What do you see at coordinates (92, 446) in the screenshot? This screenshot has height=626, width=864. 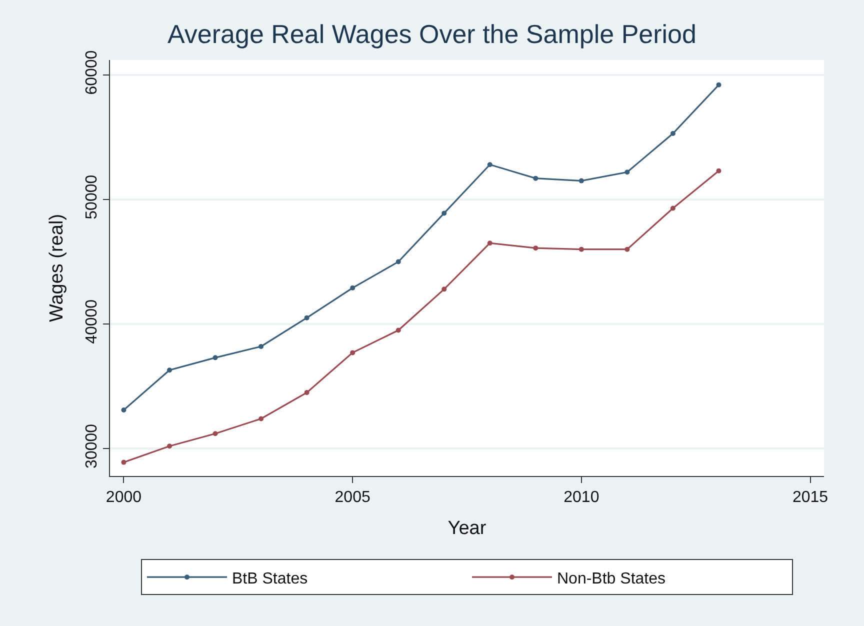 I see `y-tick-label: 30000` at bounding box center [92, 446].